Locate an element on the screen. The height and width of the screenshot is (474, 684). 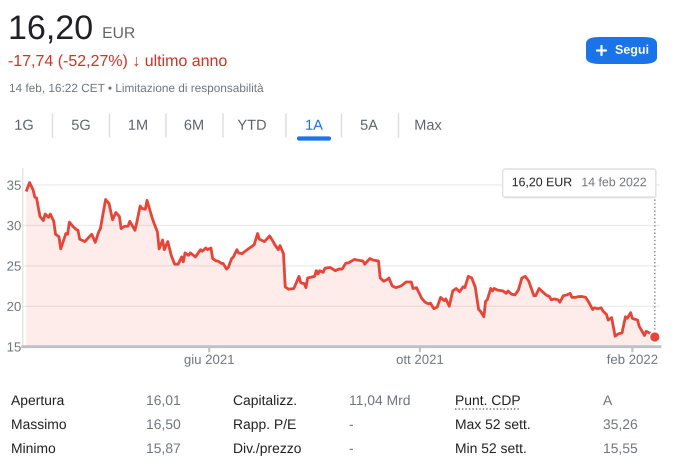
text: Max is located at coordinates (428, 125).